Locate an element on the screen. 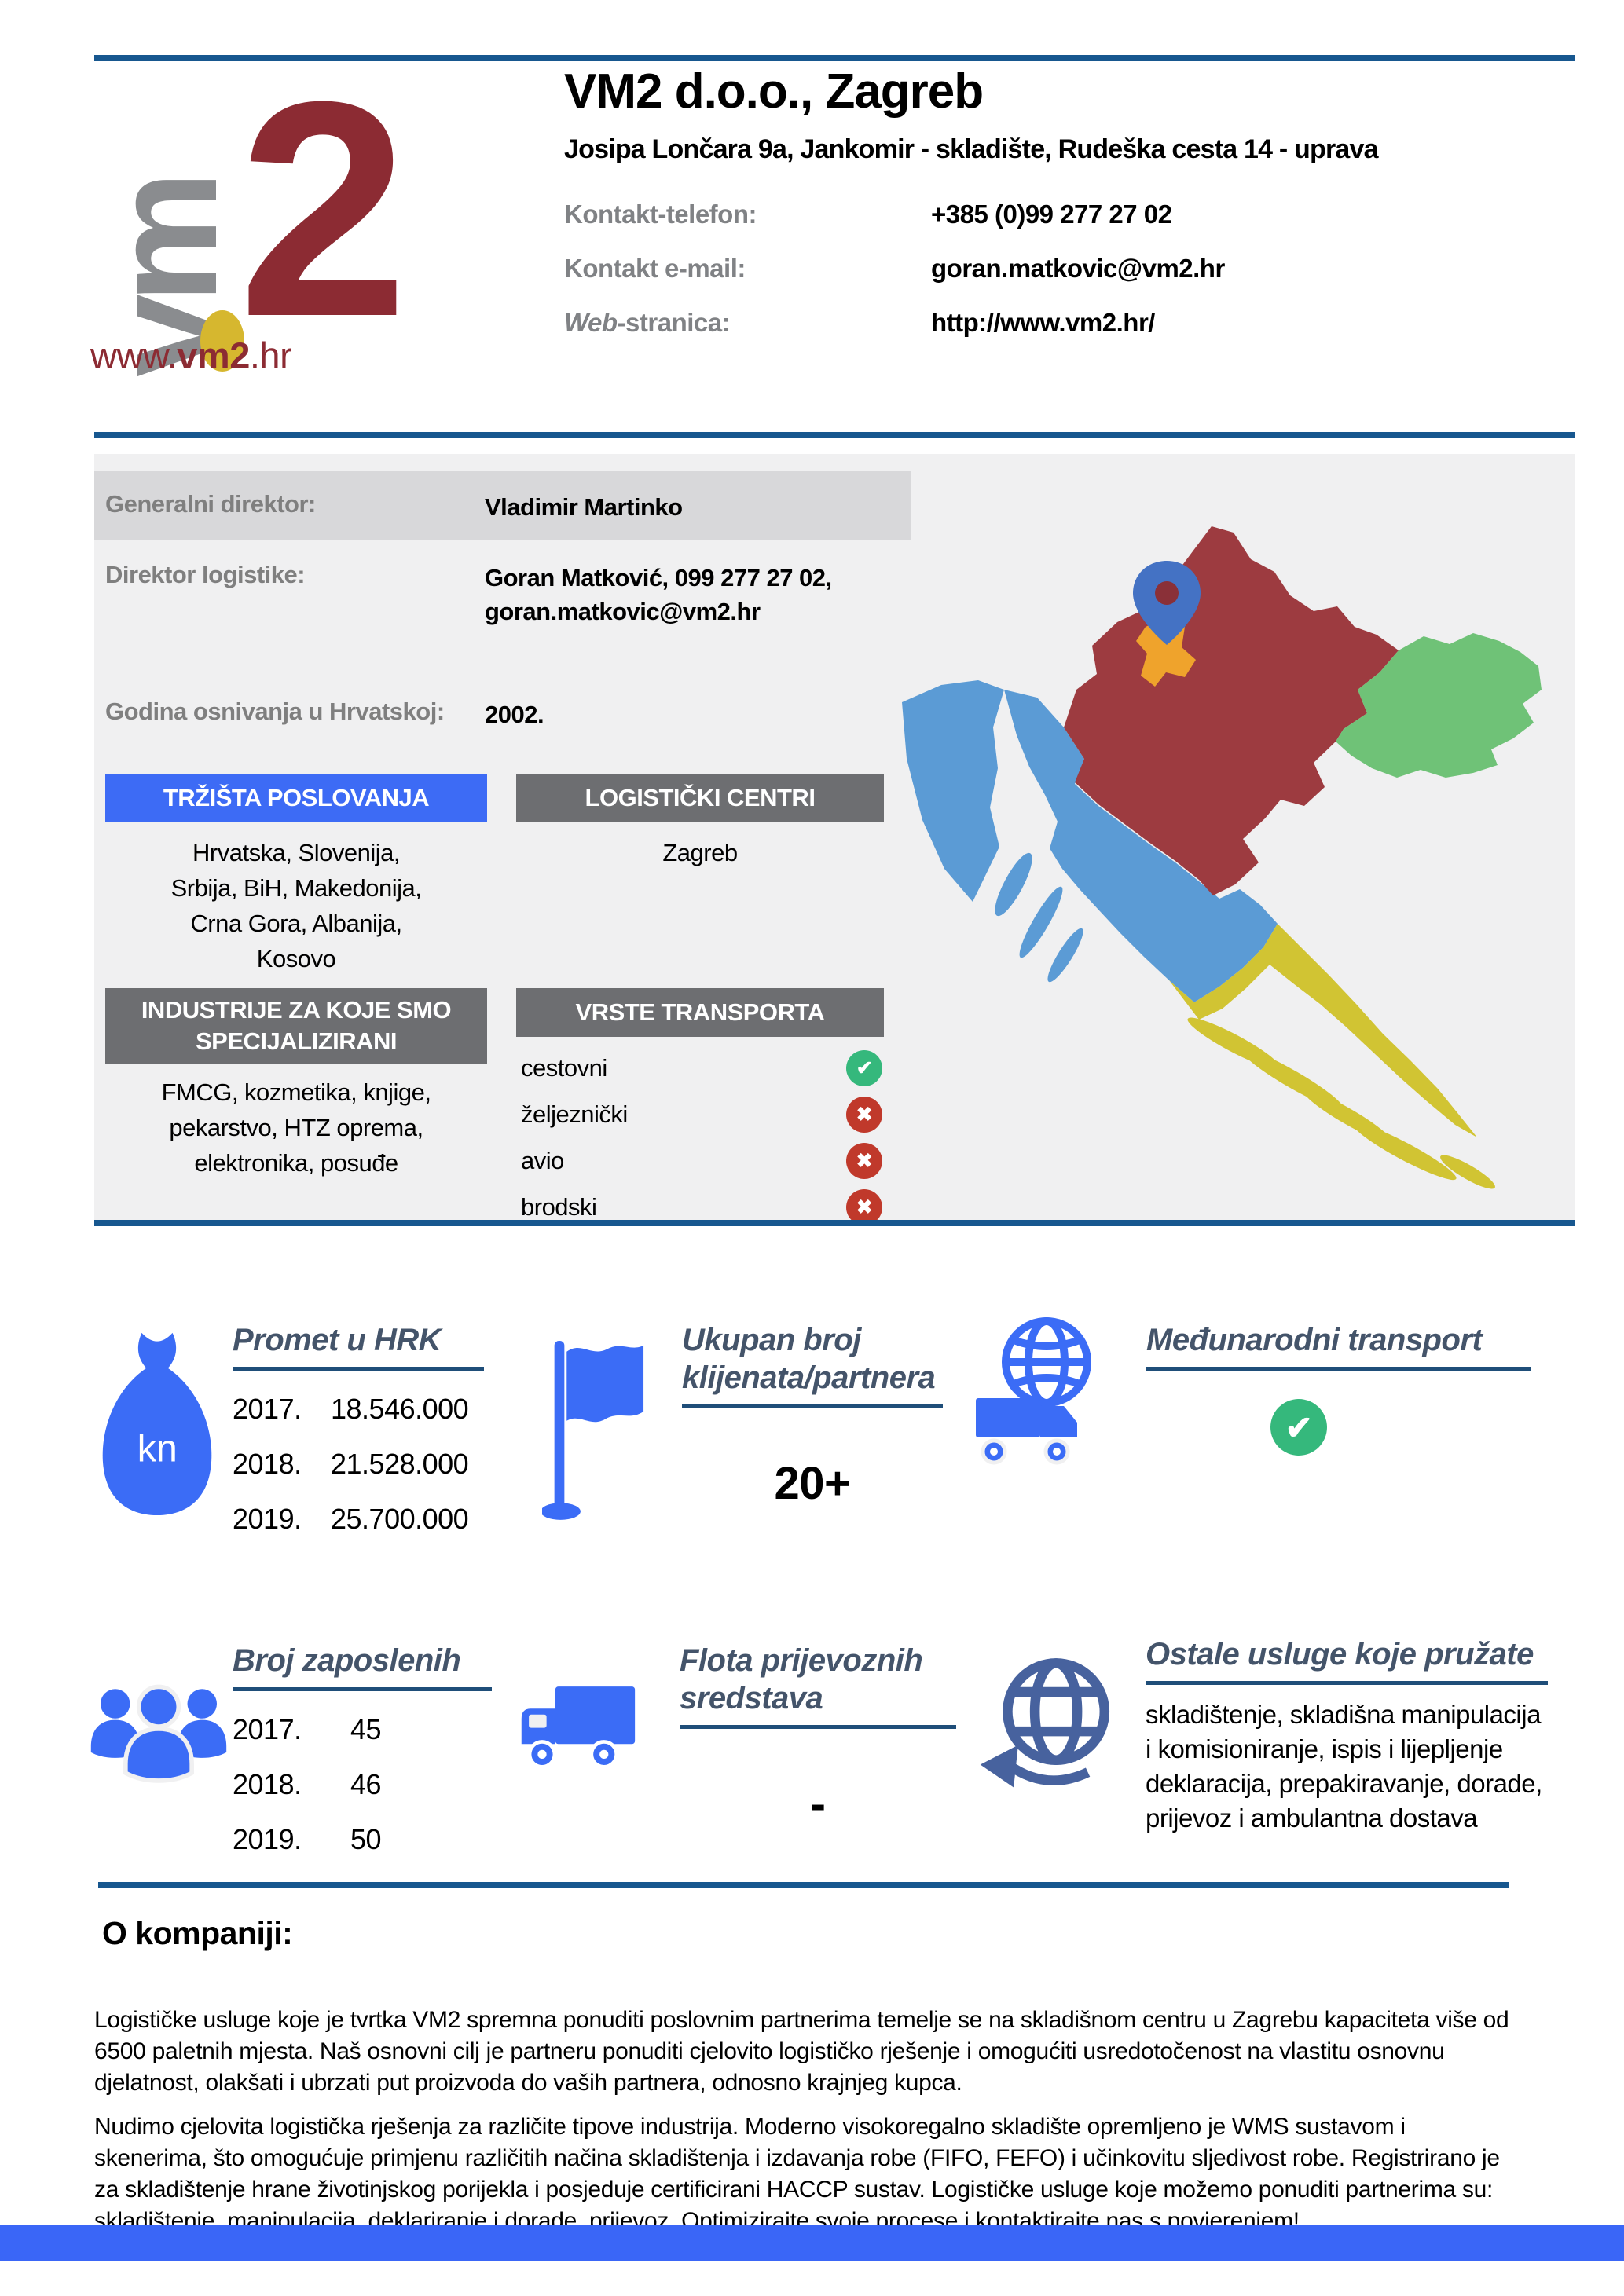  region-zagreb-county is located at coordinates (1166, 652).